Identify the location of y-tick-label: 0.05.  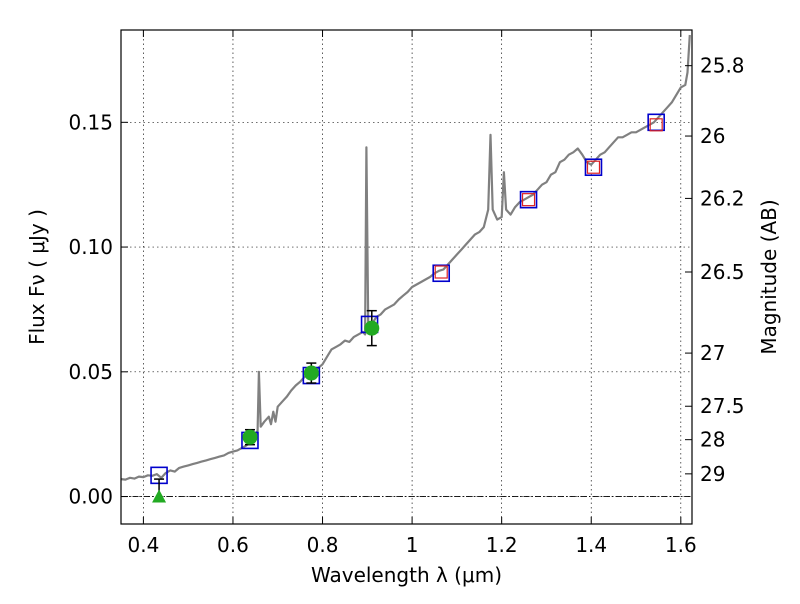
(90, 372).